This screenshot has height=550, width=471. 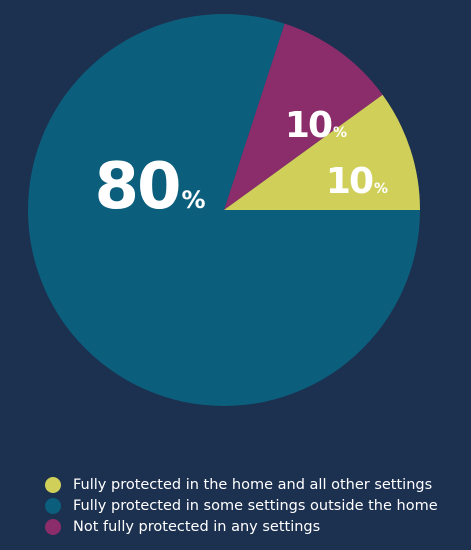 I want to click on slice-value-label: 80%, so click(x=149, y=187).